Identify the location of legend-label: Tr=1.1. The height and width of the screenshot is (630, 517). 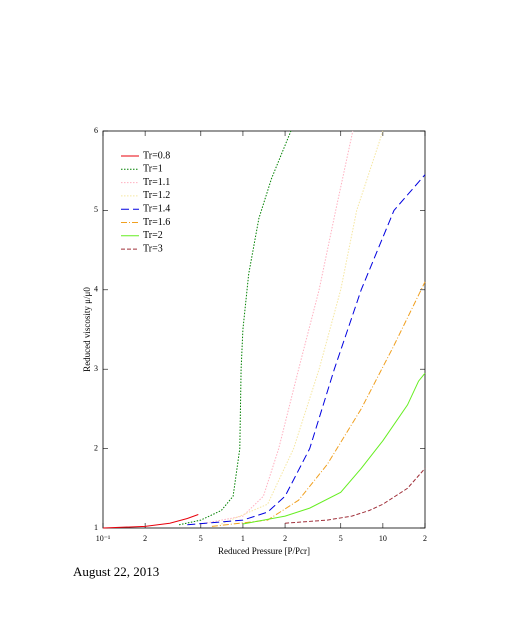
(156, 182).